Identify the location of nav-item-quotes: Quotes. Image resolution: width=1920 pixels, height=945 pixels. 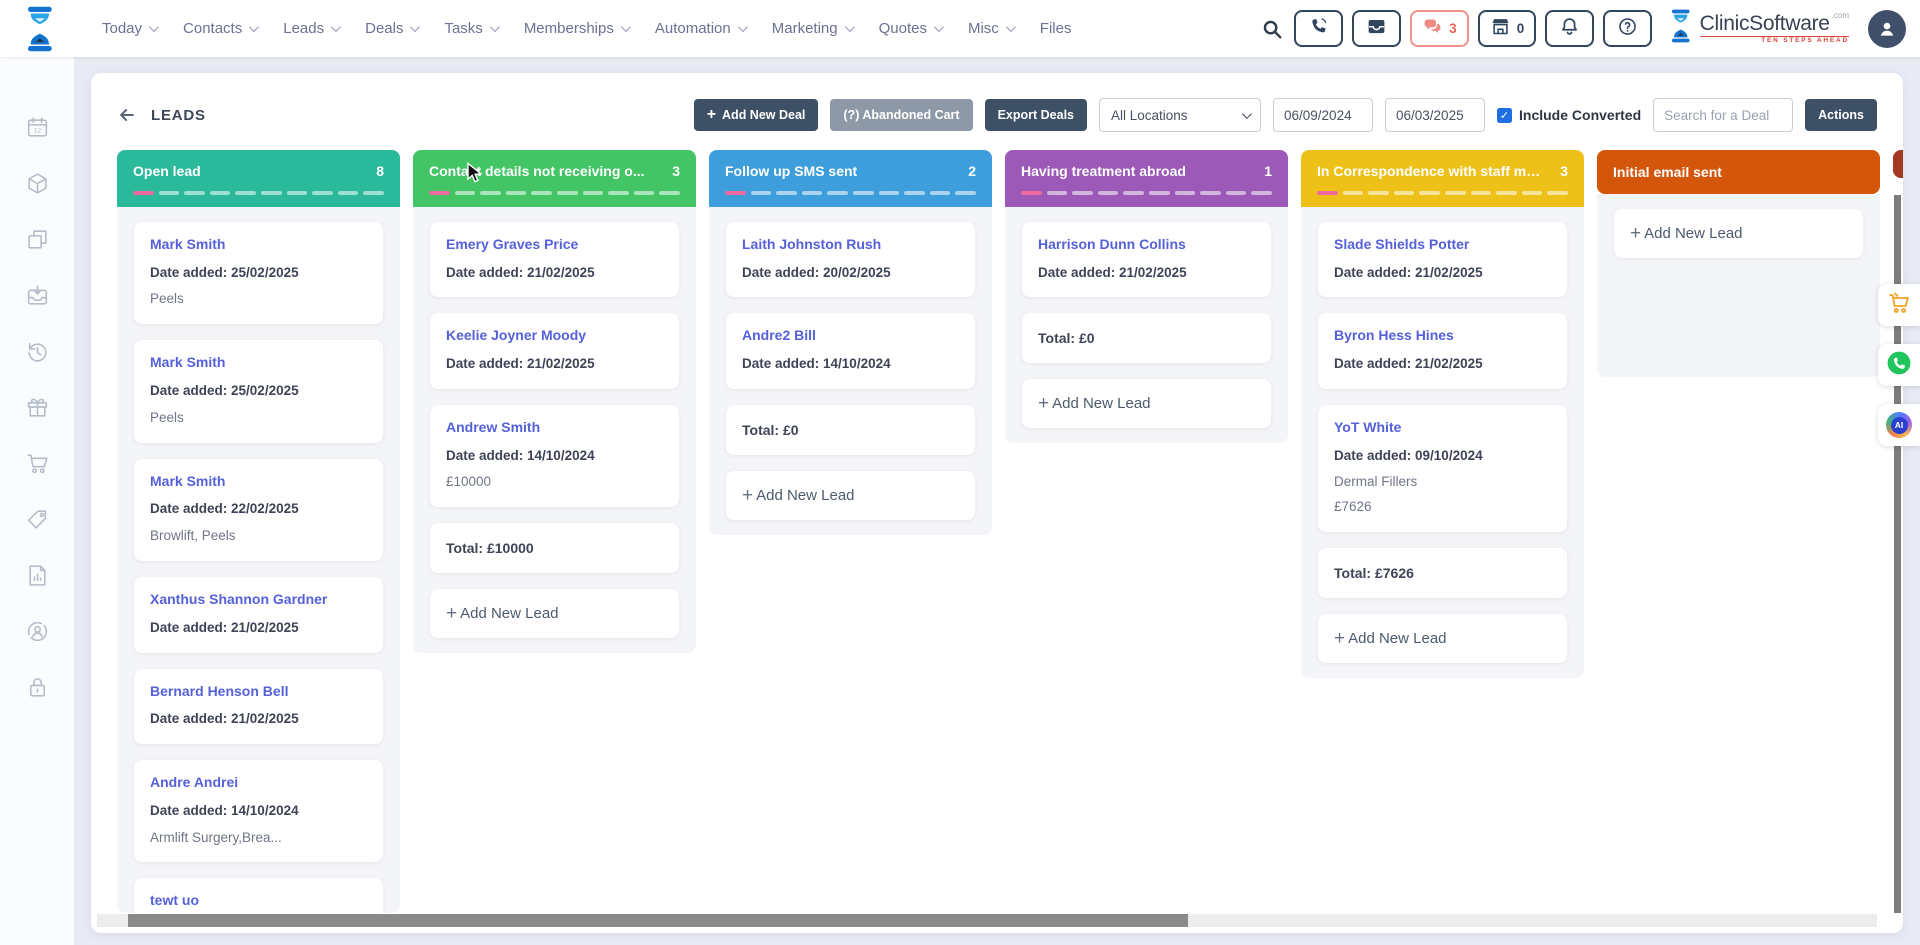
(911, 28).